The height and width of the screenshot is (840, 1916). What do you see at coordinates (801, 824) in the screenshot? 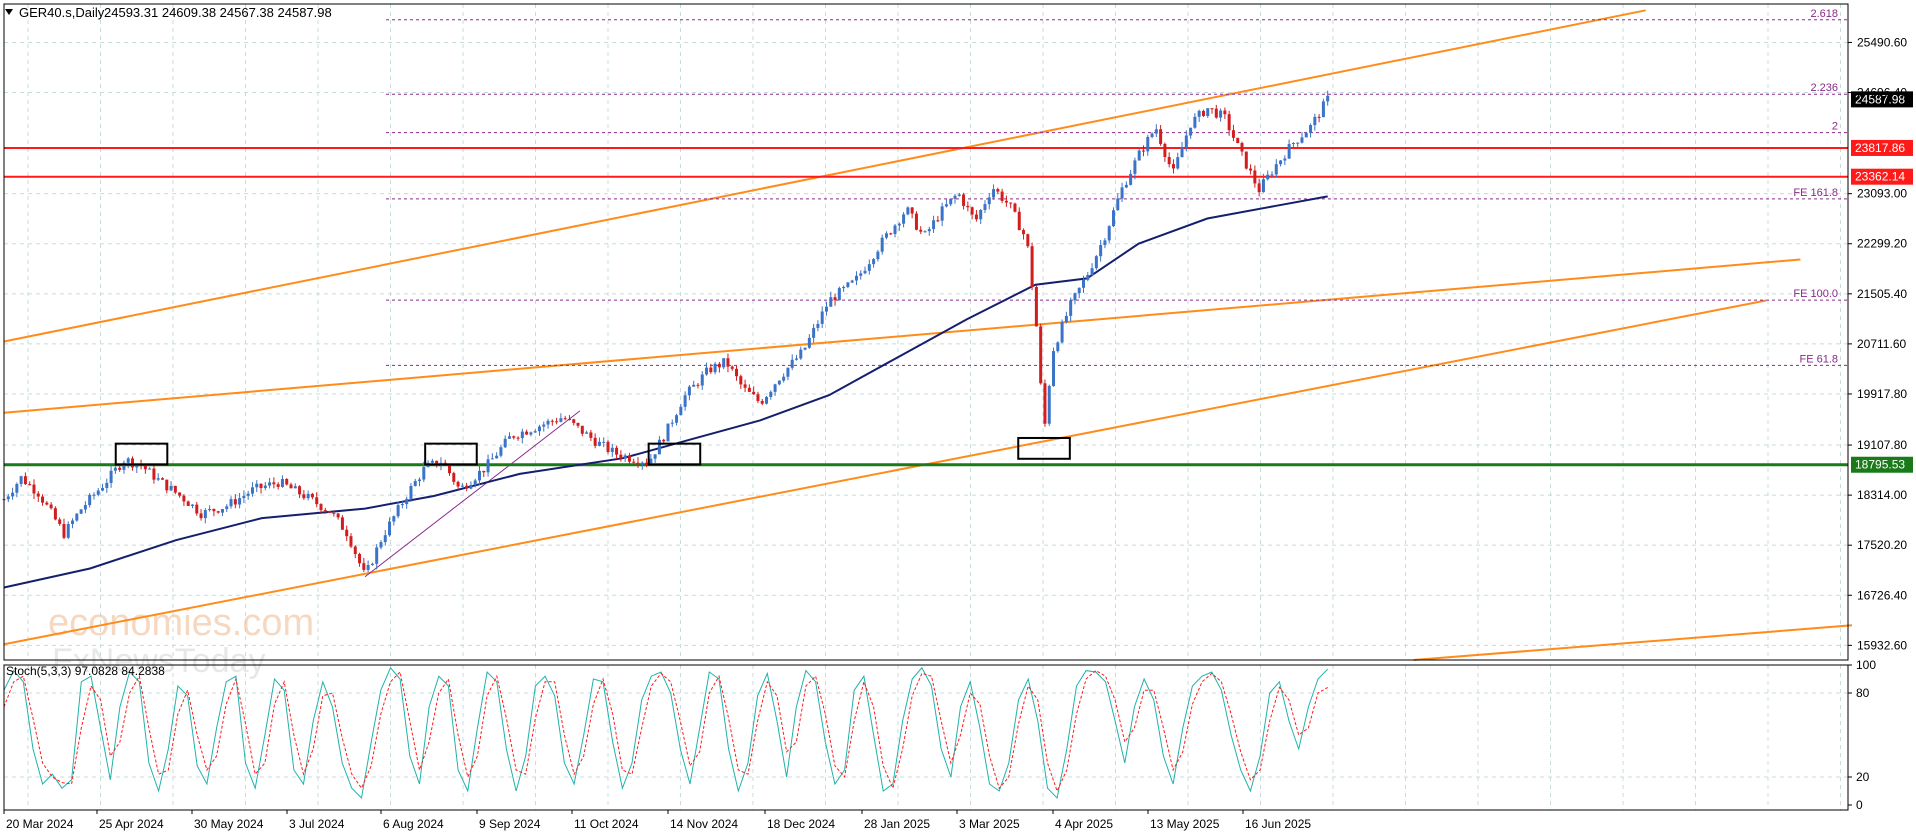
I see `x-tick-label: 18 Dec 2024` at bounding box center [801, 824].